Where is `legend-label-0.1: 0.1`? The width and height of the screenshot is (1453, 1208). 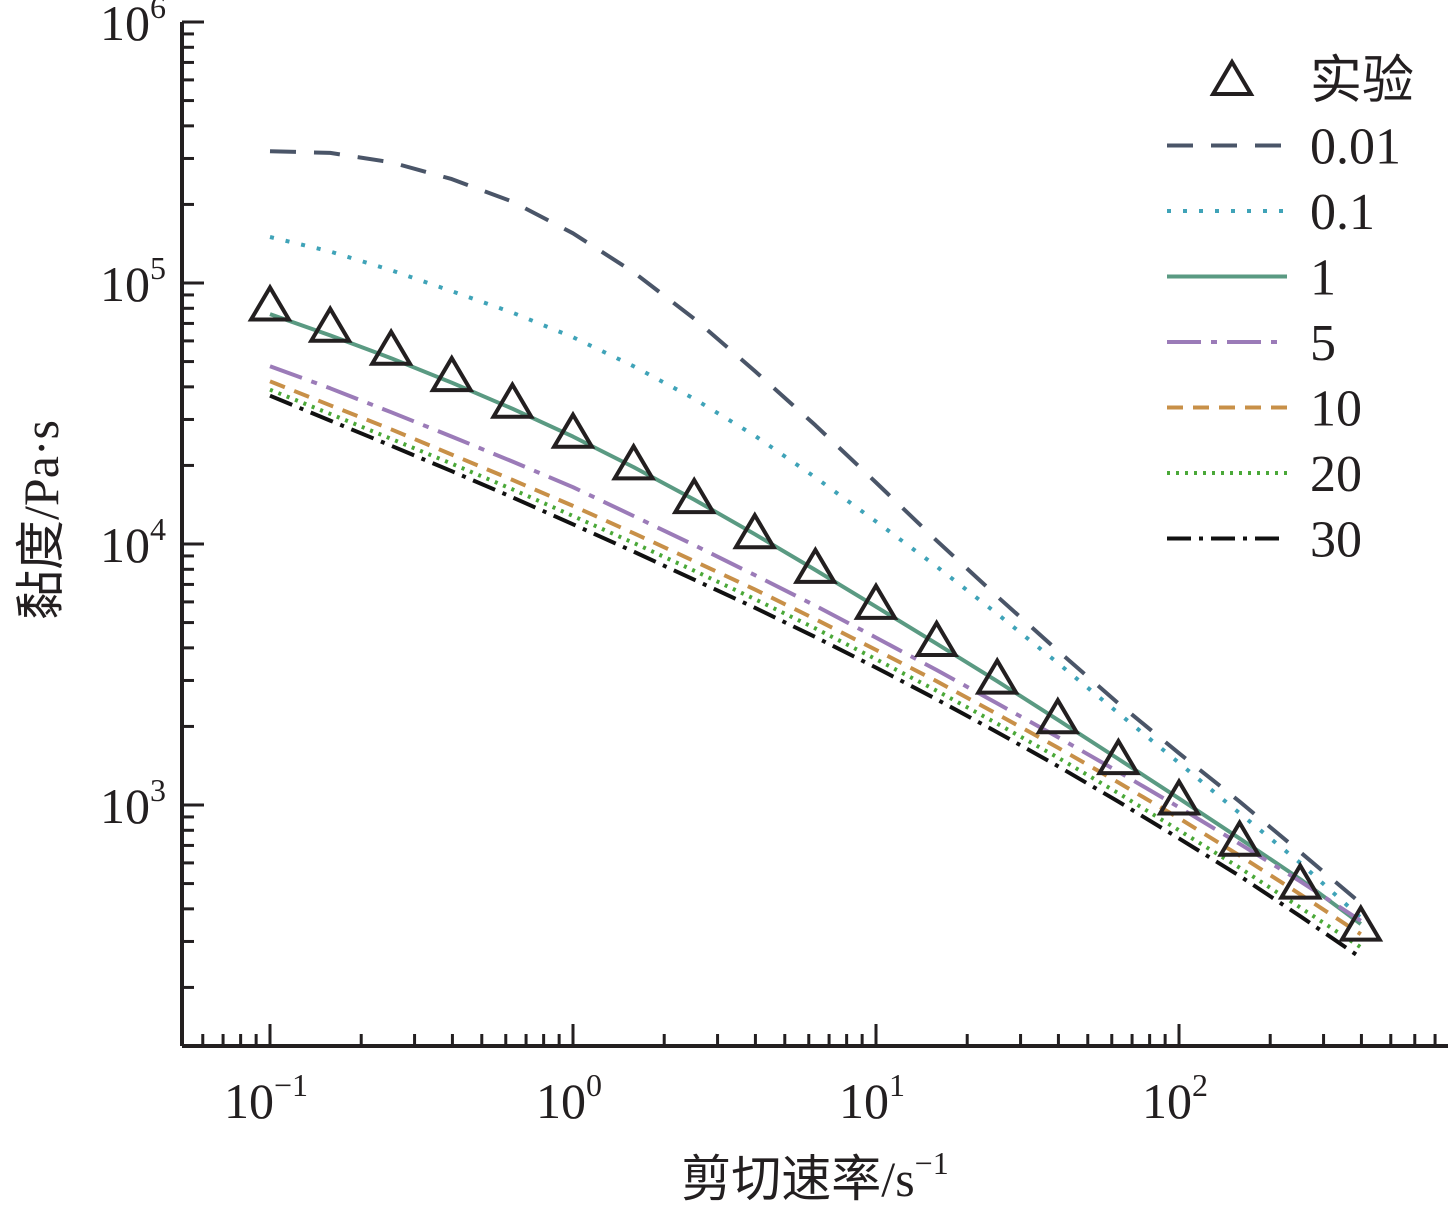
legend-label-0.1: 0.1 is located at coordinates (1342, 212).